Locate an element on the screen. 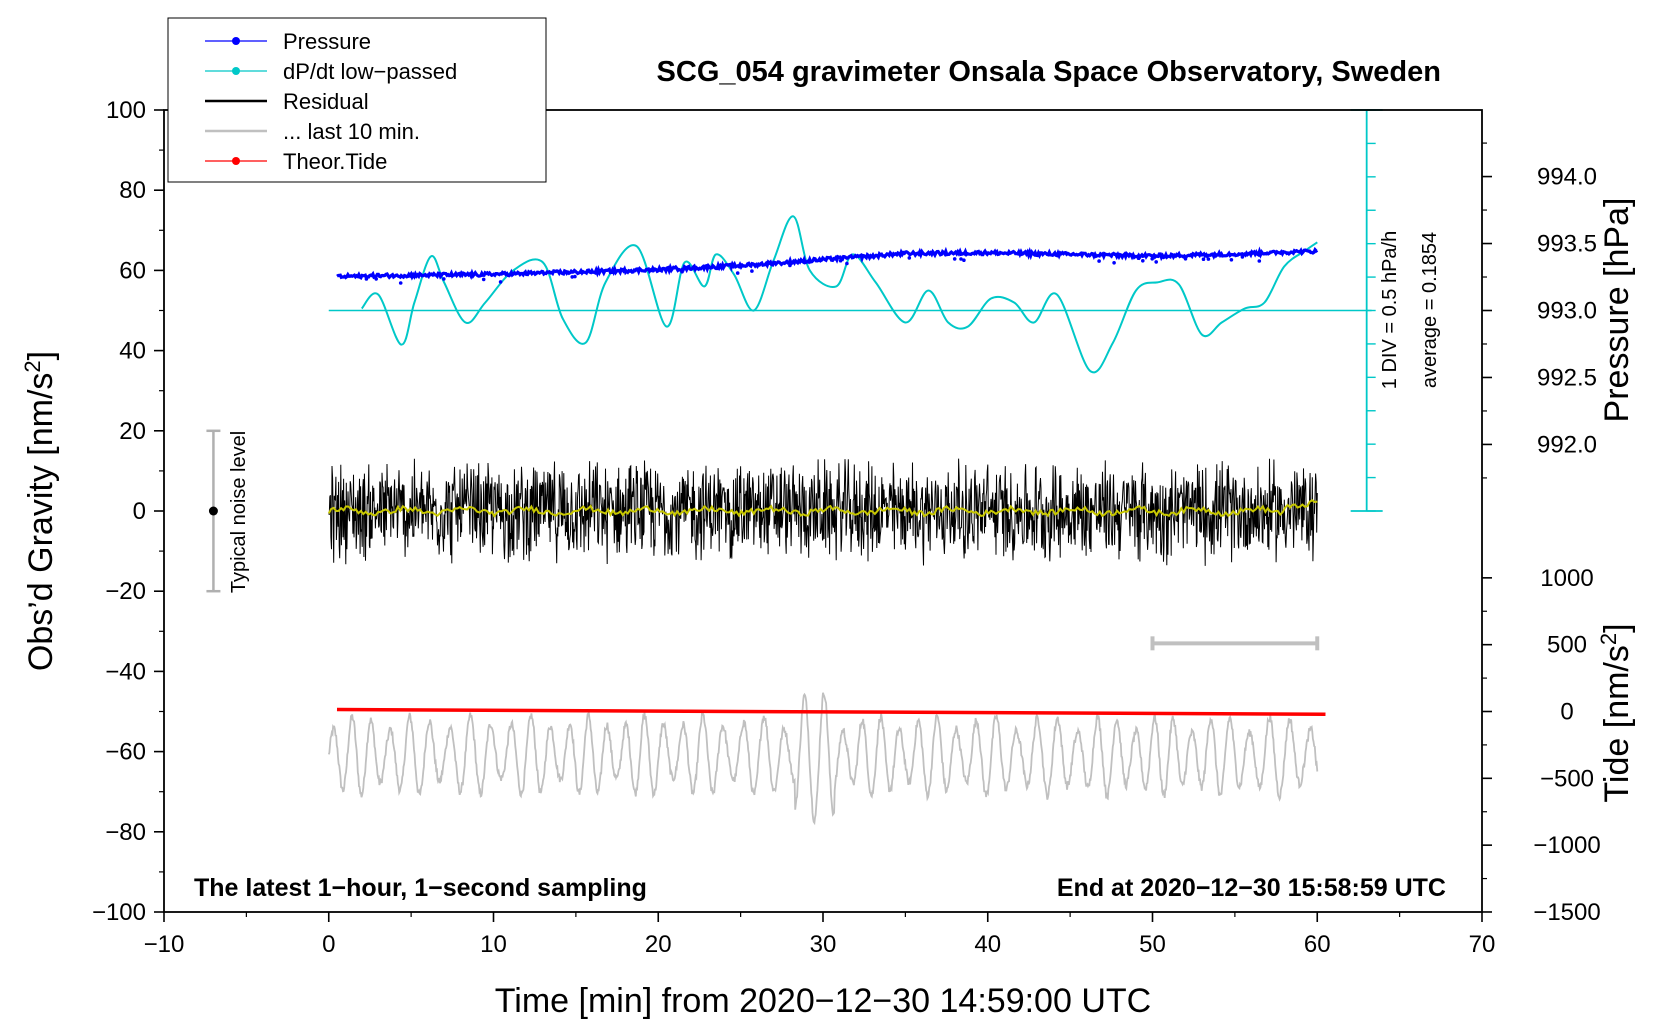 Image resolution: width=1660 pixels, height=1020 pixels. y-tick-label: 0 is located at coordinates (139, 511).